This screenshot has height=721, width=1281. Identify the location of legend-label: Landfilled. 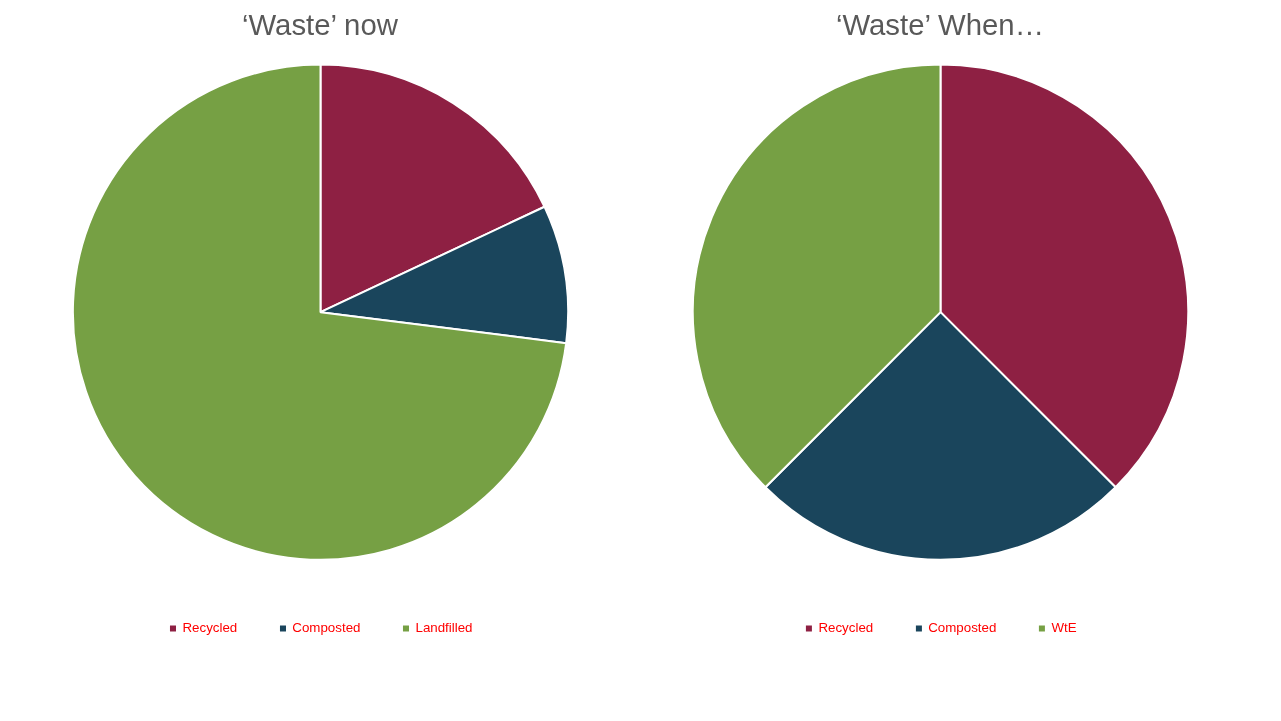
(444, 627).